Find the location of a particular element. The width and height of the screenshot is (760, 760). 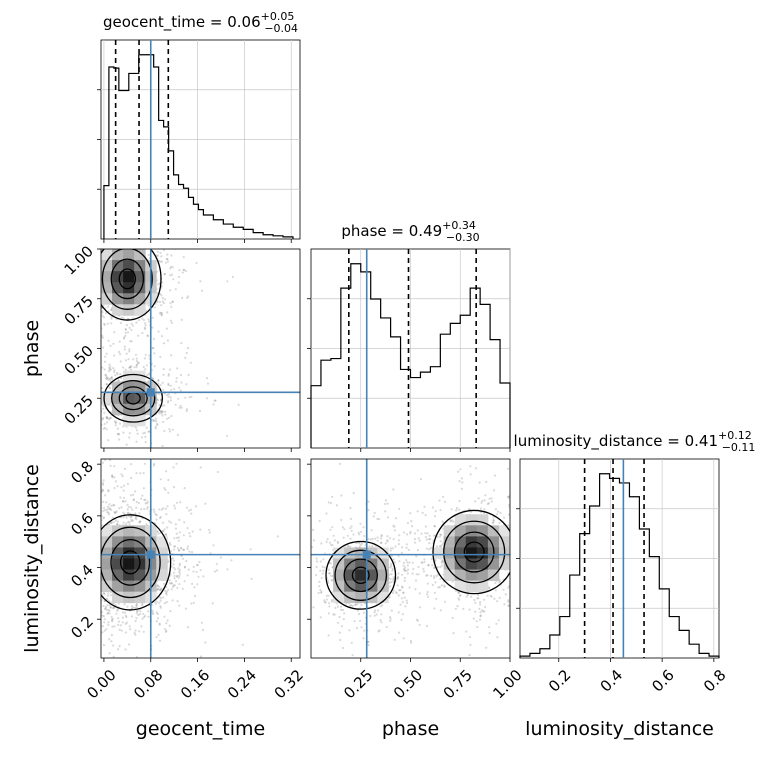

truth-marker is located at coordinates (366, 554).